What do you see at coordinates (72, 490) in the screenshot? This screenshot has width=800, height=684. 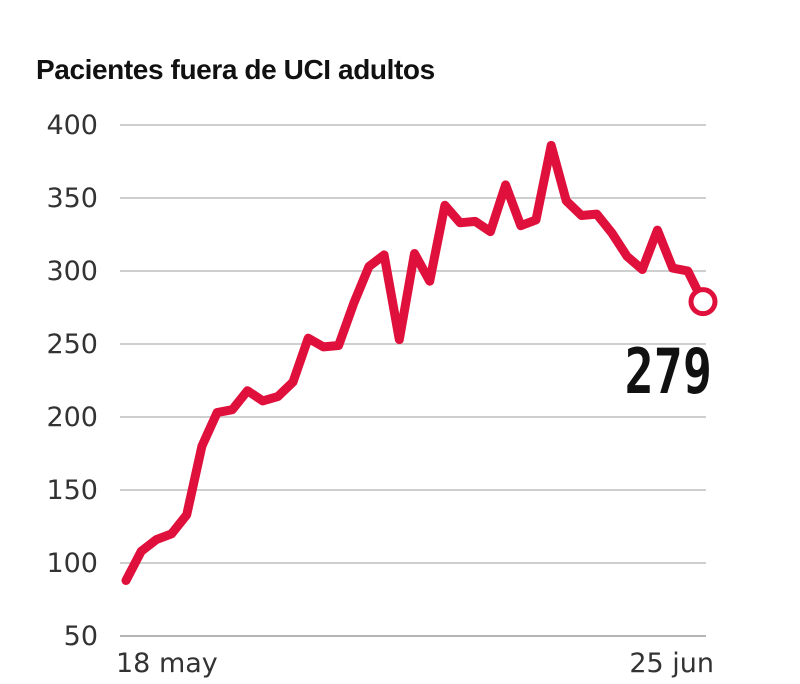 I see `y-tick-label: 150` at bounding box center [72, 490].